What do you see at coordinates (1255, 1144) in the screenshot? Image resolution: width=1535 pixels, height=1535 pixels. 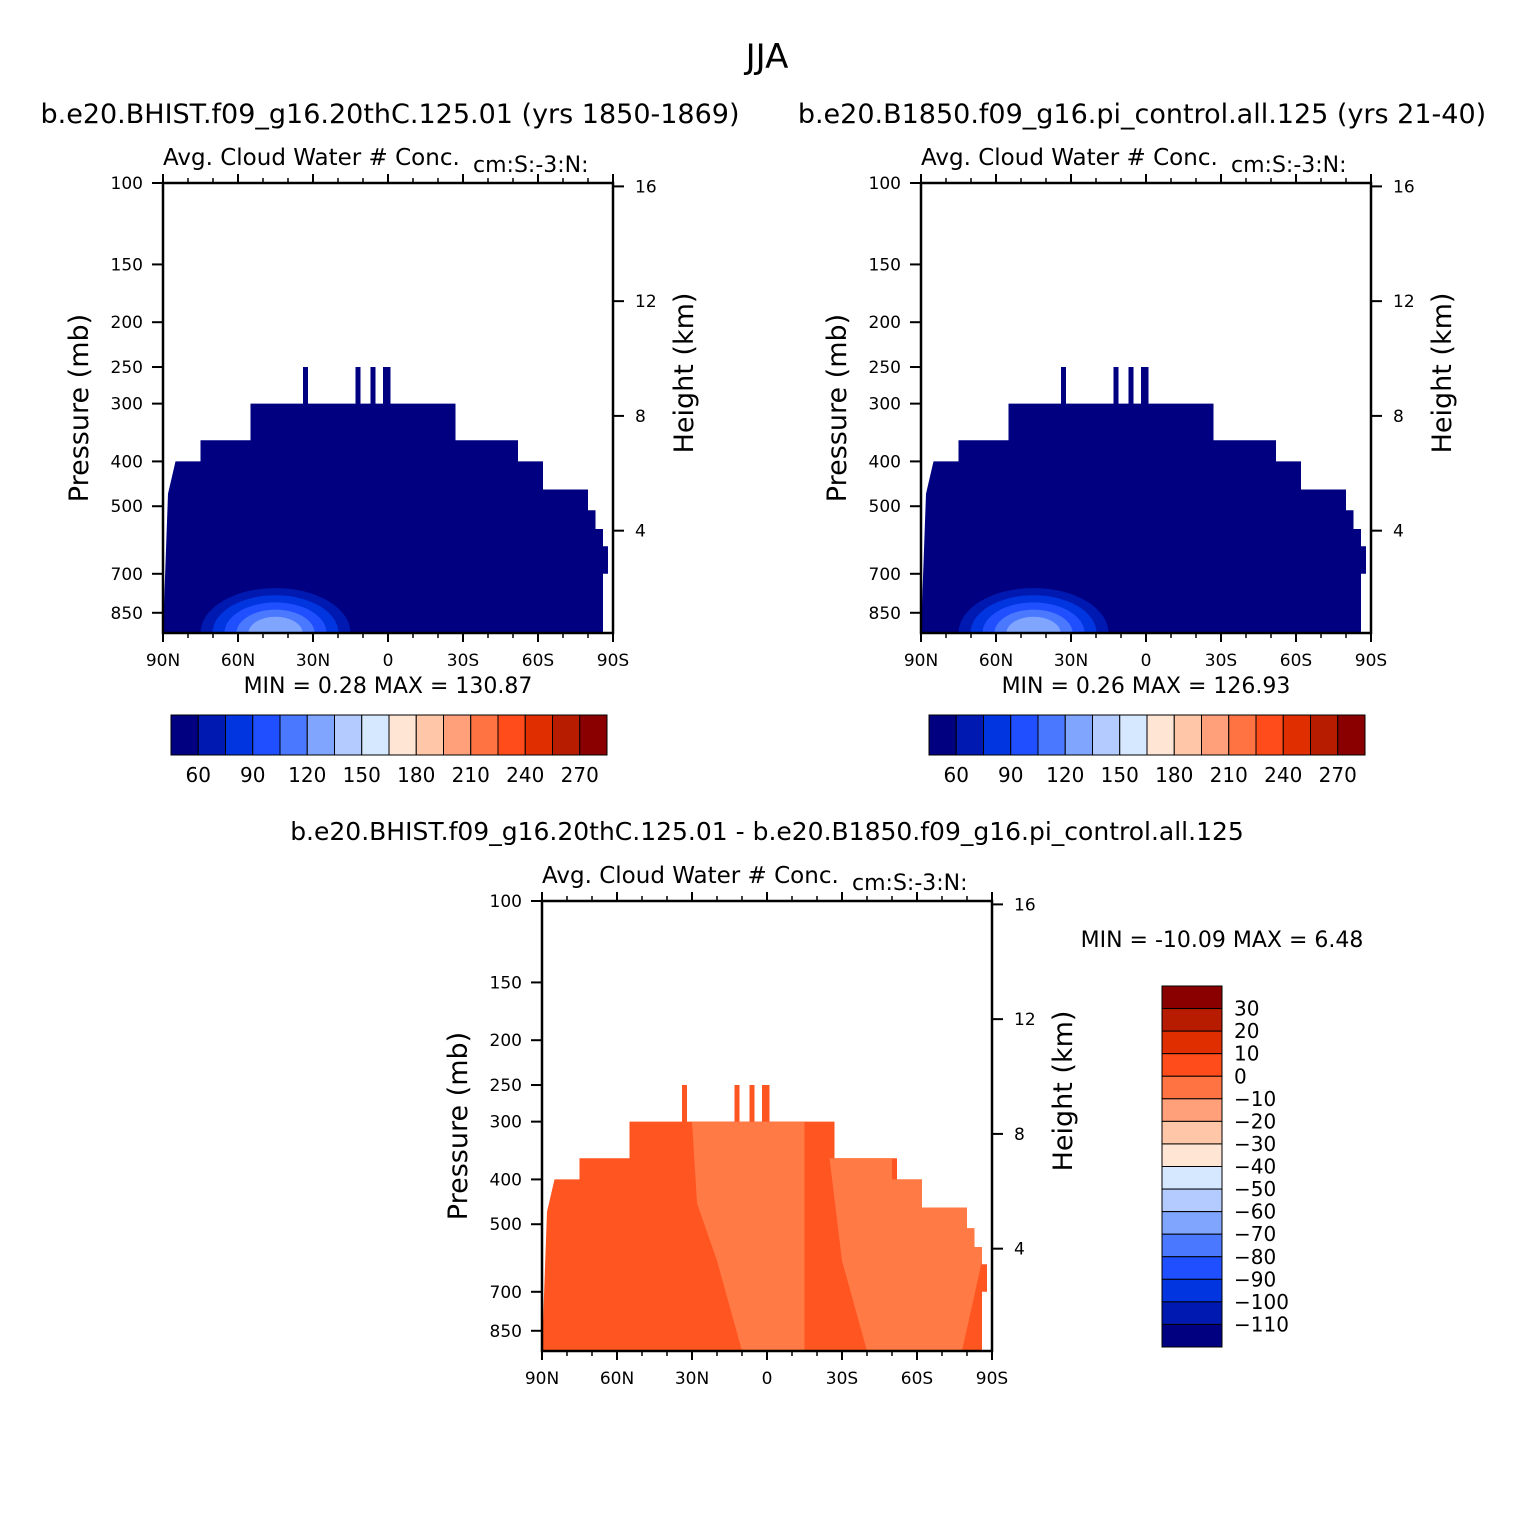 I see `colorbar-tick-label: −30` at bounding box center [1255, 1144].